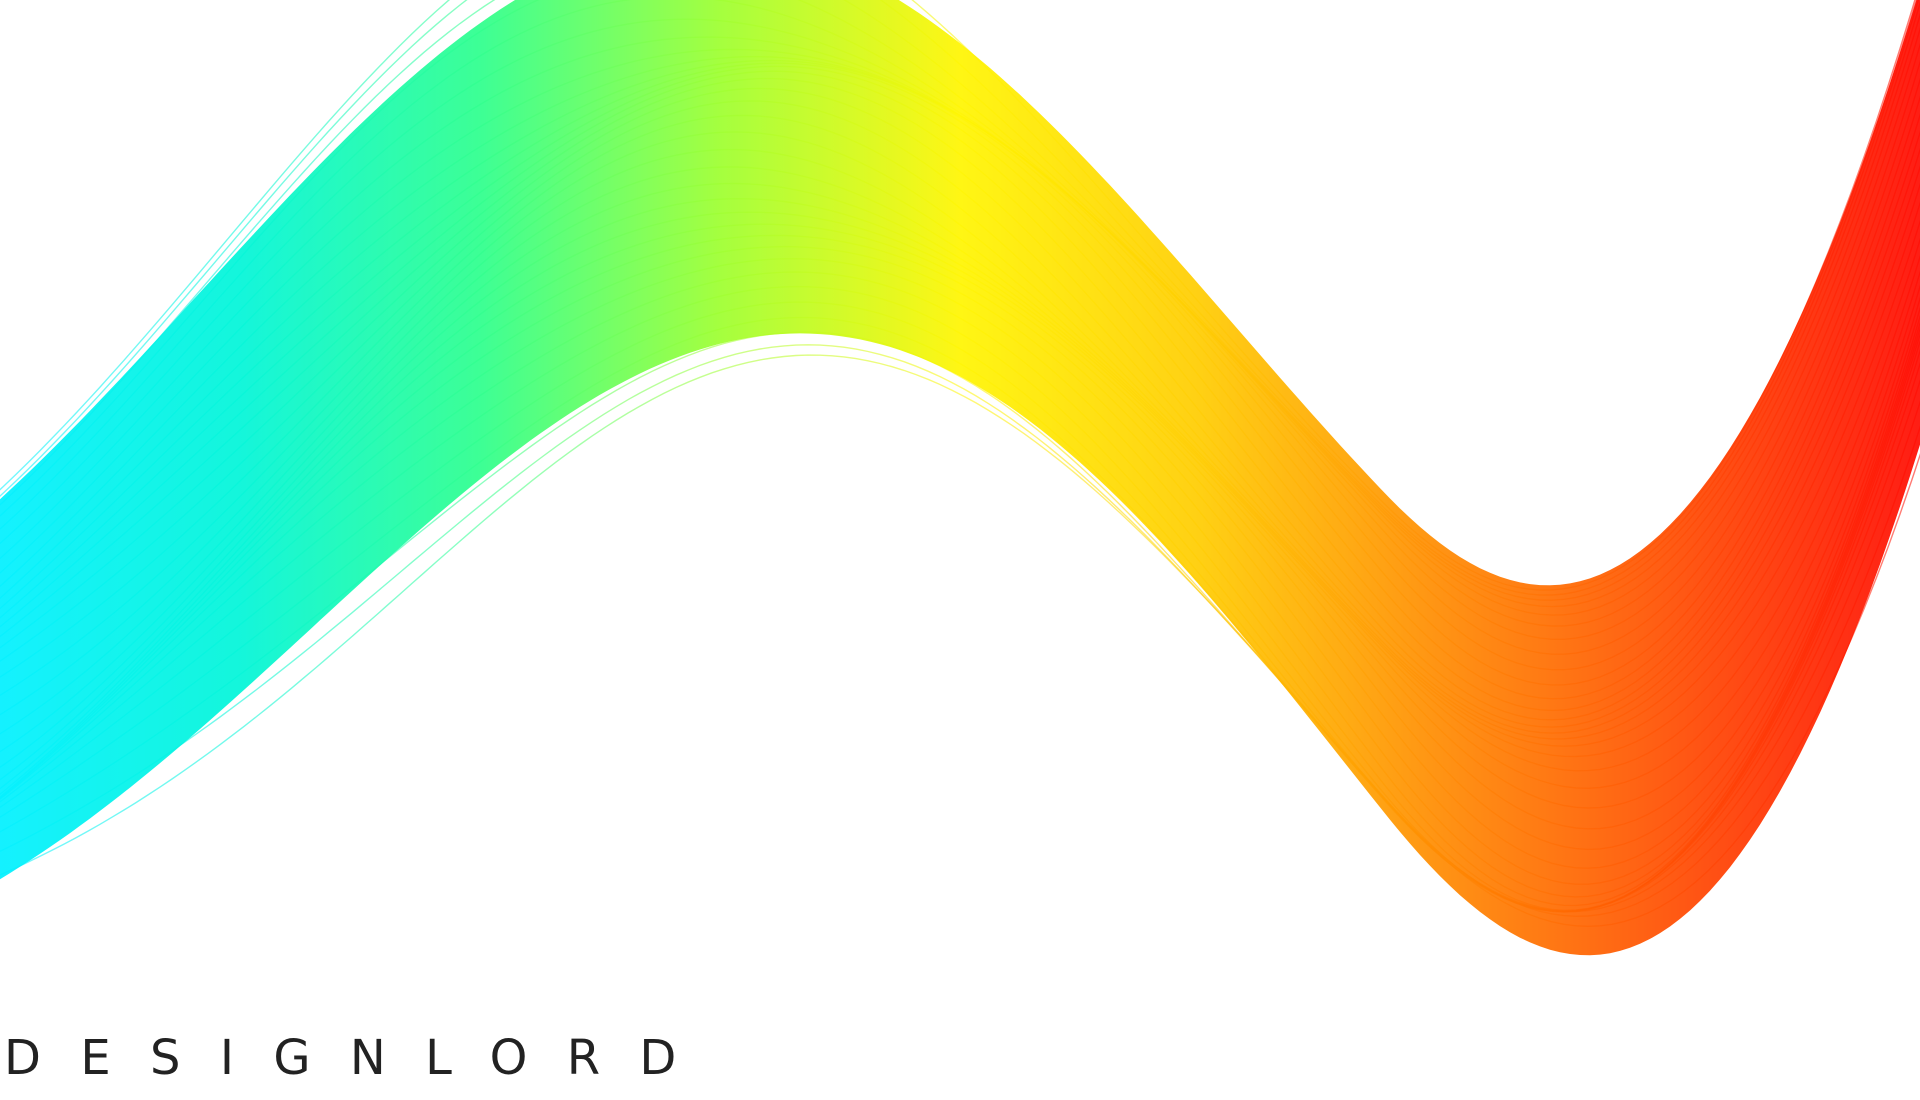  Describe the element at coordinates (360, 1058) in the screenshot. I see `brand-wordmark: DESIGNLORD` at that location.